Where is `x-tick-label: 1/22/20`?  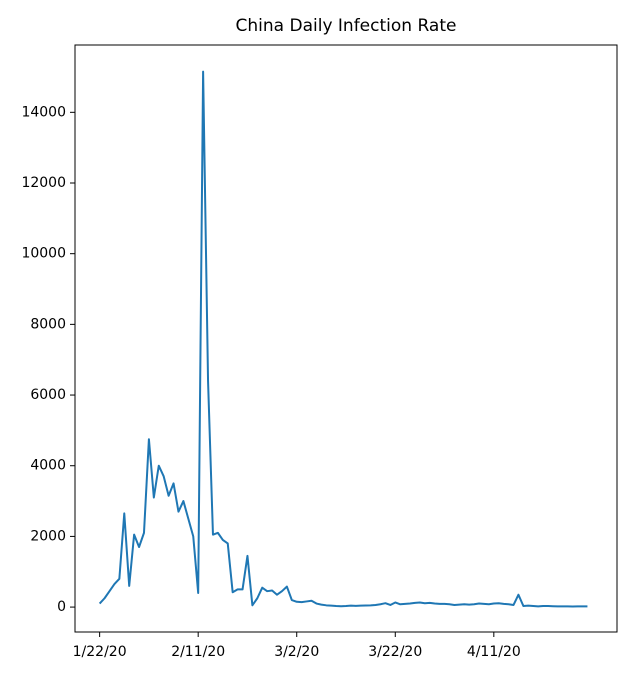
x-tick-label: 1/22/20 is located at coordinates (100, 652).